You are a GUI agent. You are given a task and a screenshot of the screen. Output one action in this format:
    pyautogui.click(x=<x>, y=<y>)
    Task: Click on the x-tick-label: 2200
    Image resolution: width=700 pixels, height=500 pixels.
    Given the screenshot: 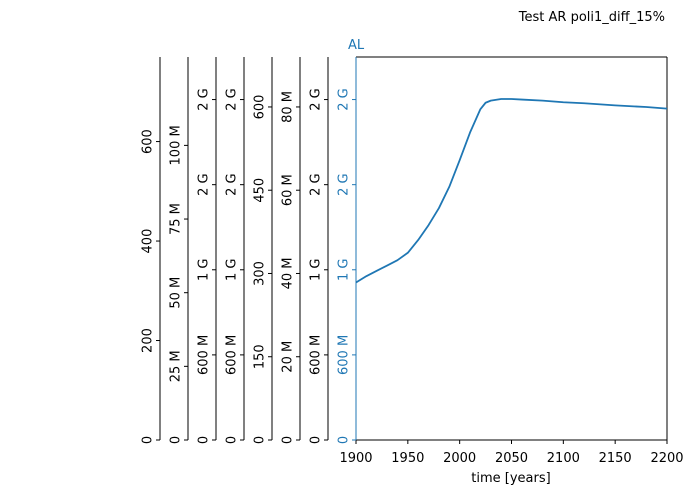 What is the action you would take?
    pyautogui.click(x=666, y=458)
    